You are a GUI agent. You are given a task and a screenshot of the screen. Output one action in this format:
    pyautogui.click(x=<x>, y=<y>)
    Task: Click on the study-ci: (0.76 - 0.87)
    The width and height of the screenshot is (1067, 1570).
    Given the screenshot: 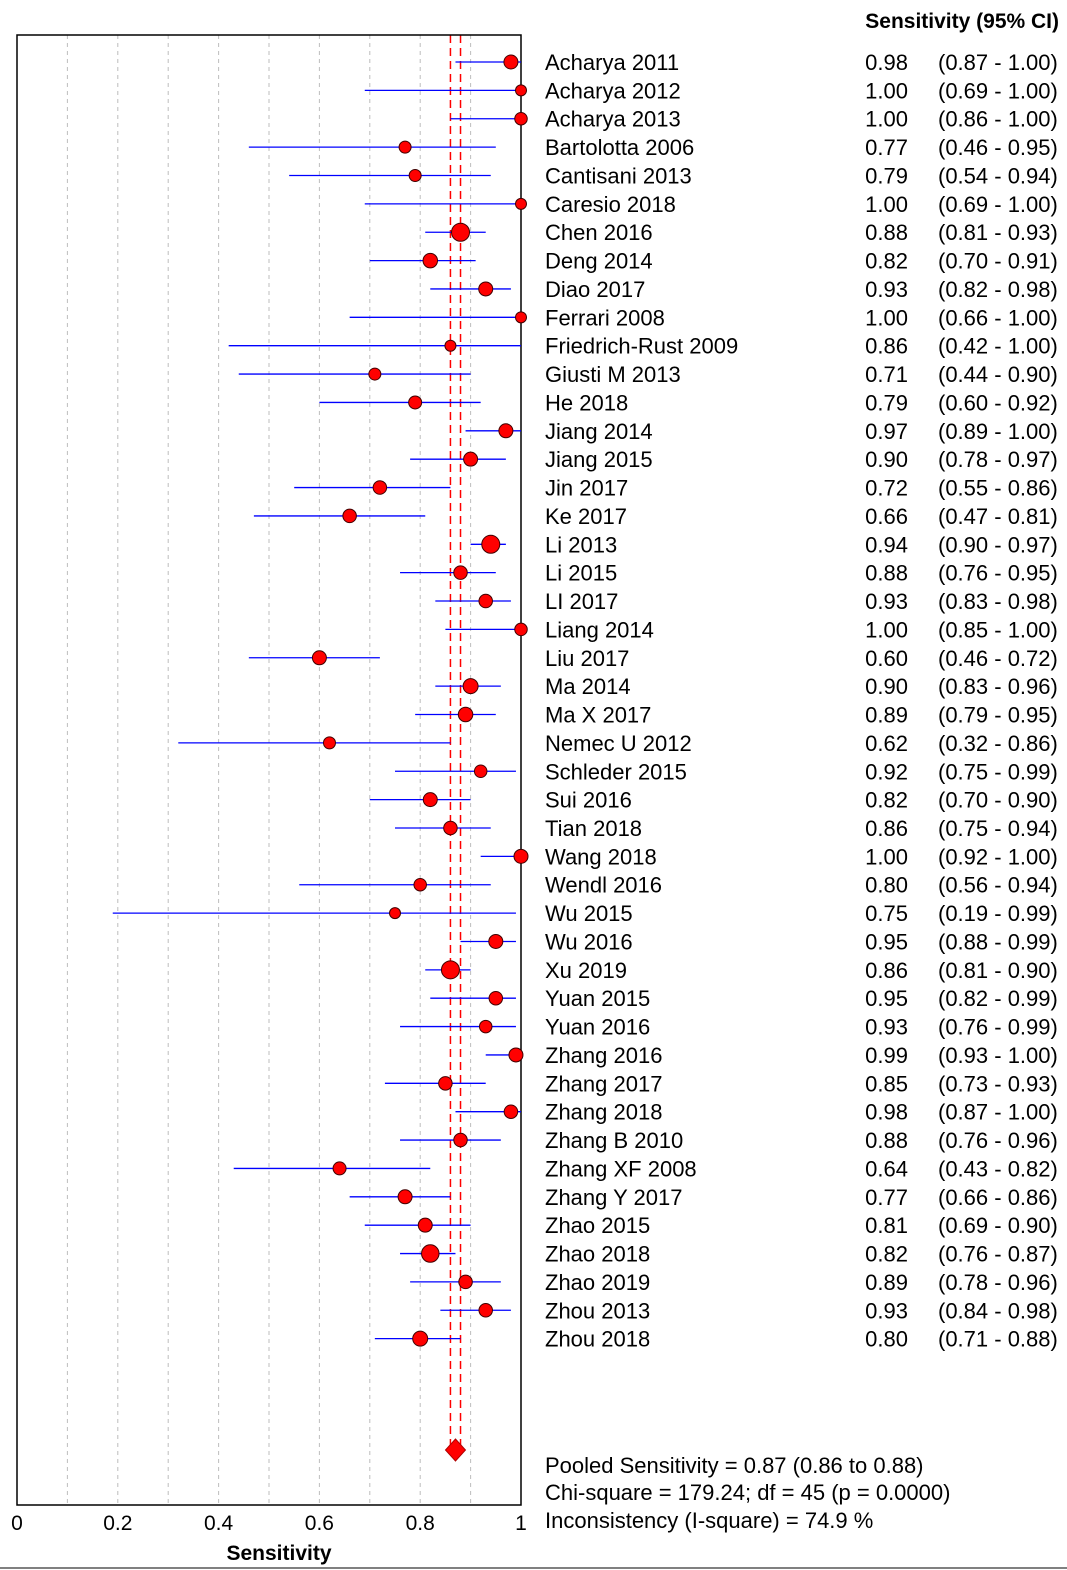 What is the action you would take?
    pyautogui.click(x=998, y=1254)
    